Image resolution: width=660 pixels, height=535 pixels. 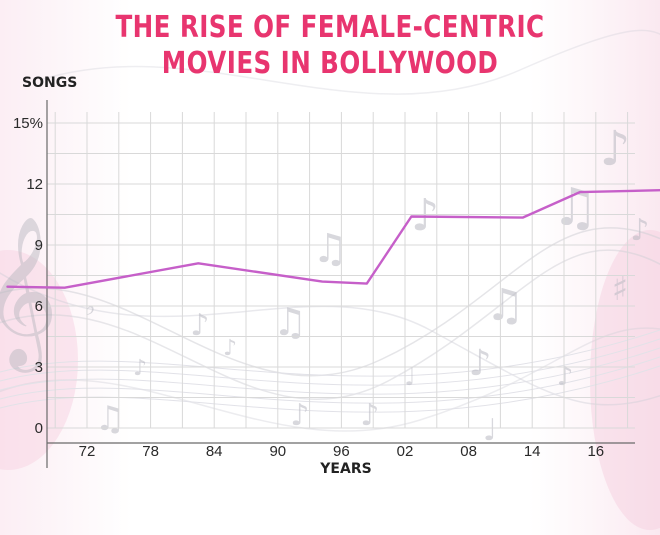 What do you see at coordinates (34, 184) in the screenshot?
I see `y-tick-label: 12` at bounding box center [34, 184].